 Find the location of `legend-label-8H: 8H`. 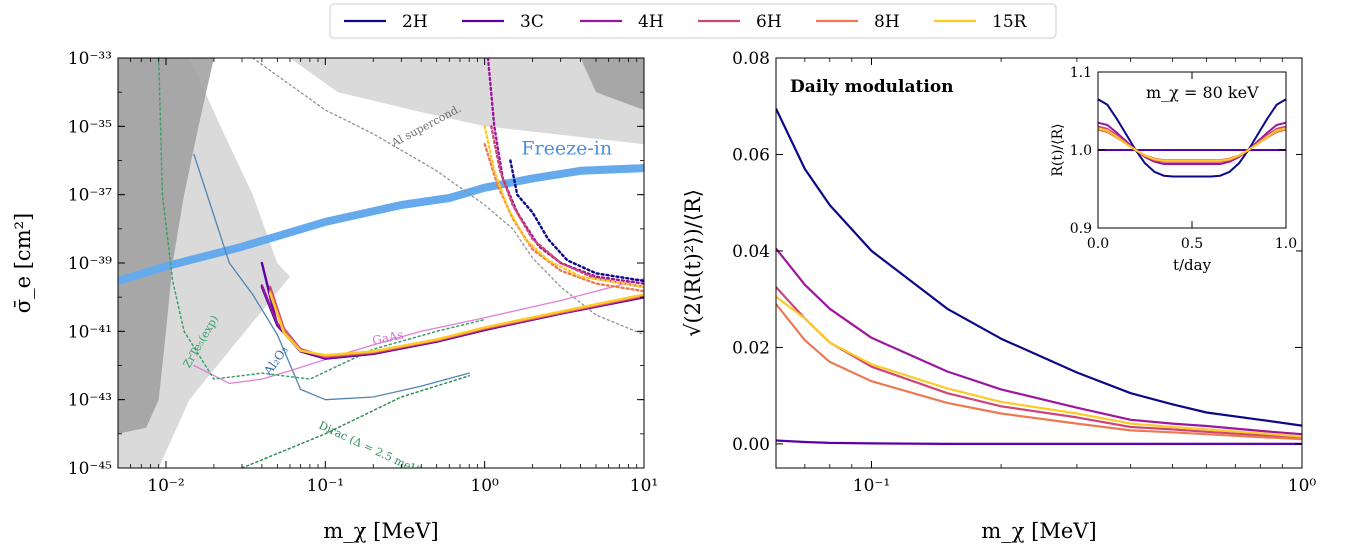

legend-label-8H: 8H is located at coordinates (887, 22).